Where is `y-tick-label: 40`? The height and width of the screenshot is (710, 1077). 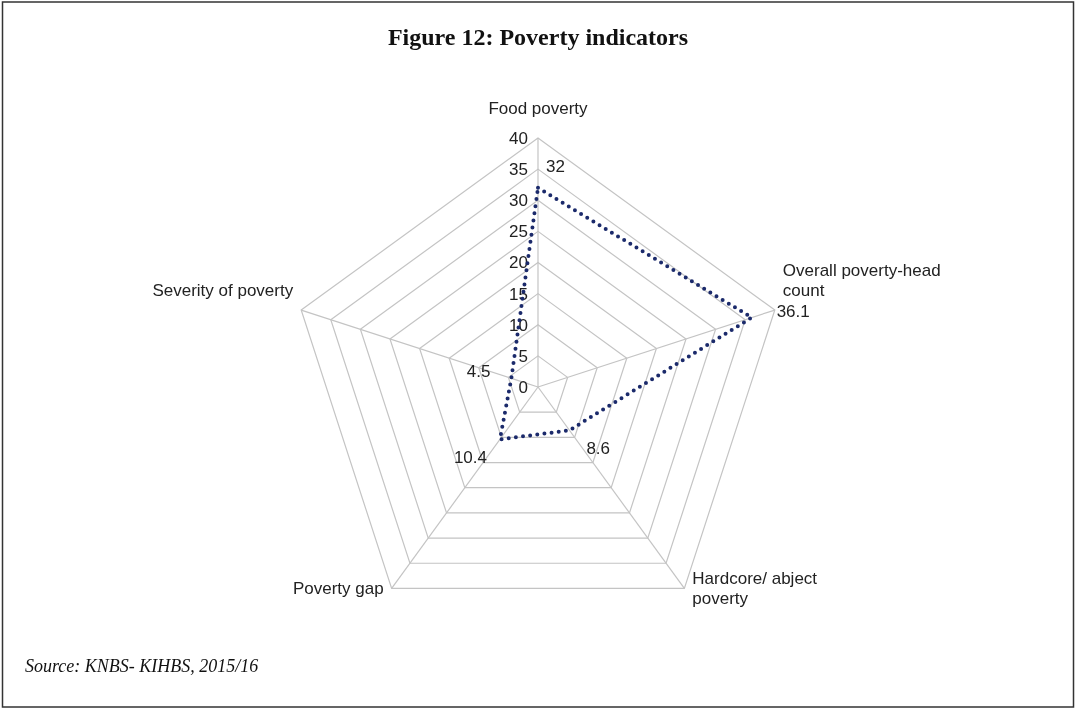
y-tick-label: 40 is located at coordinates (518, 138).